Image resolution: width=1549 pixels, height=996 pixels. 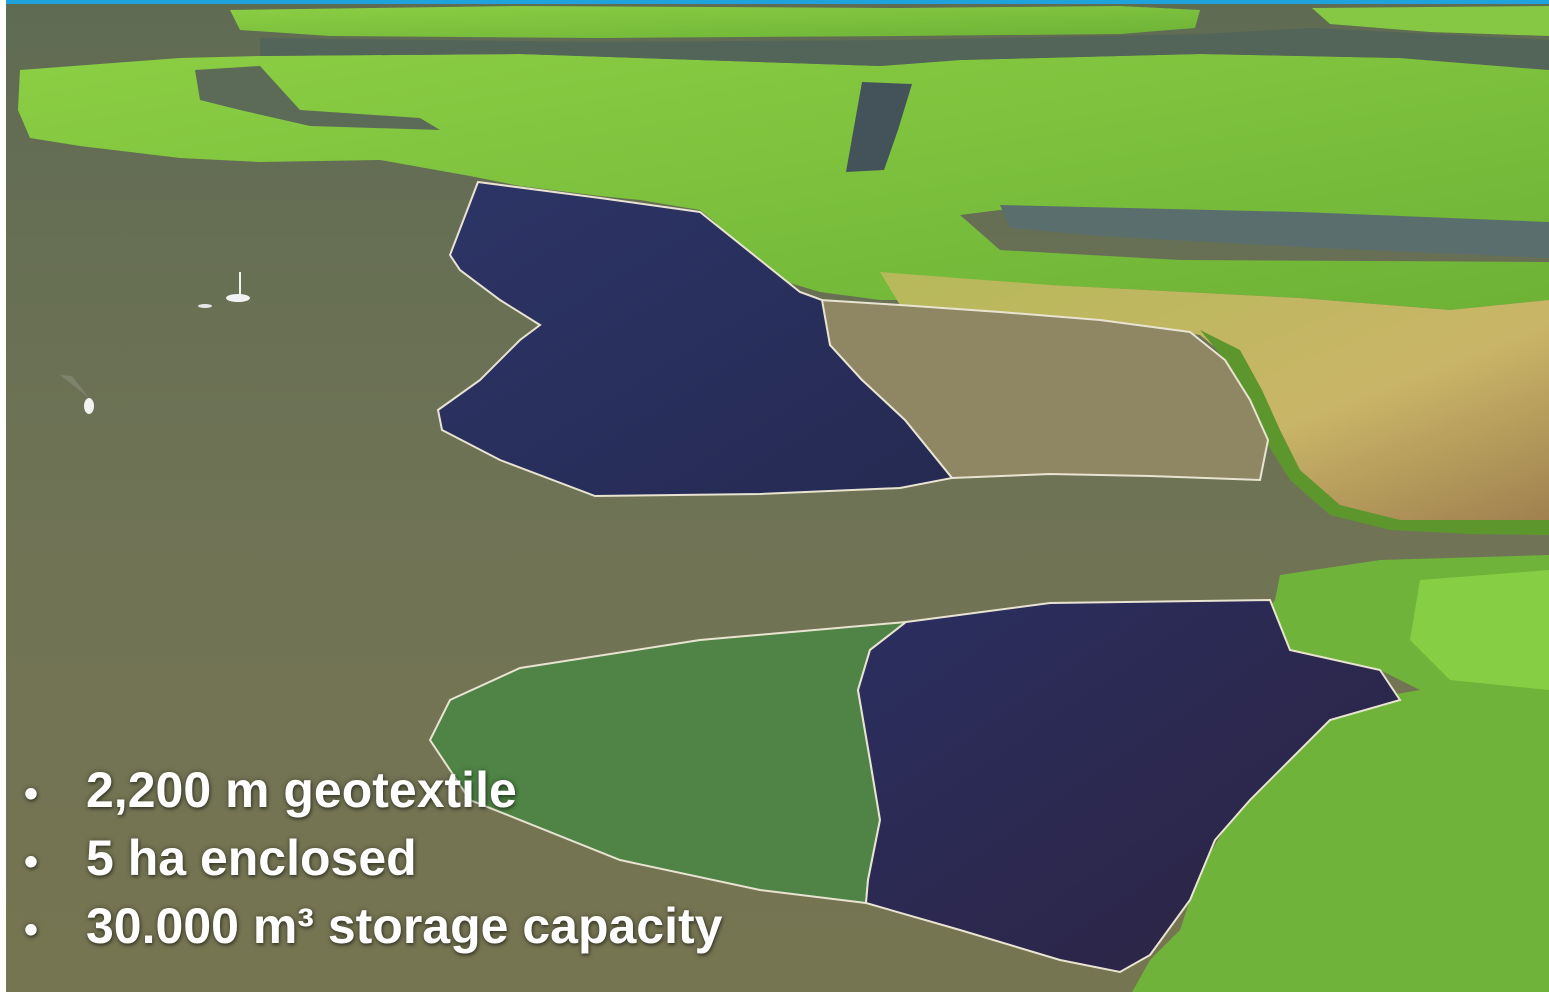 What do you see at coordinates (1274, 231) in the screenshot?
I see `channel-right` at bounding box center [1274, 231].